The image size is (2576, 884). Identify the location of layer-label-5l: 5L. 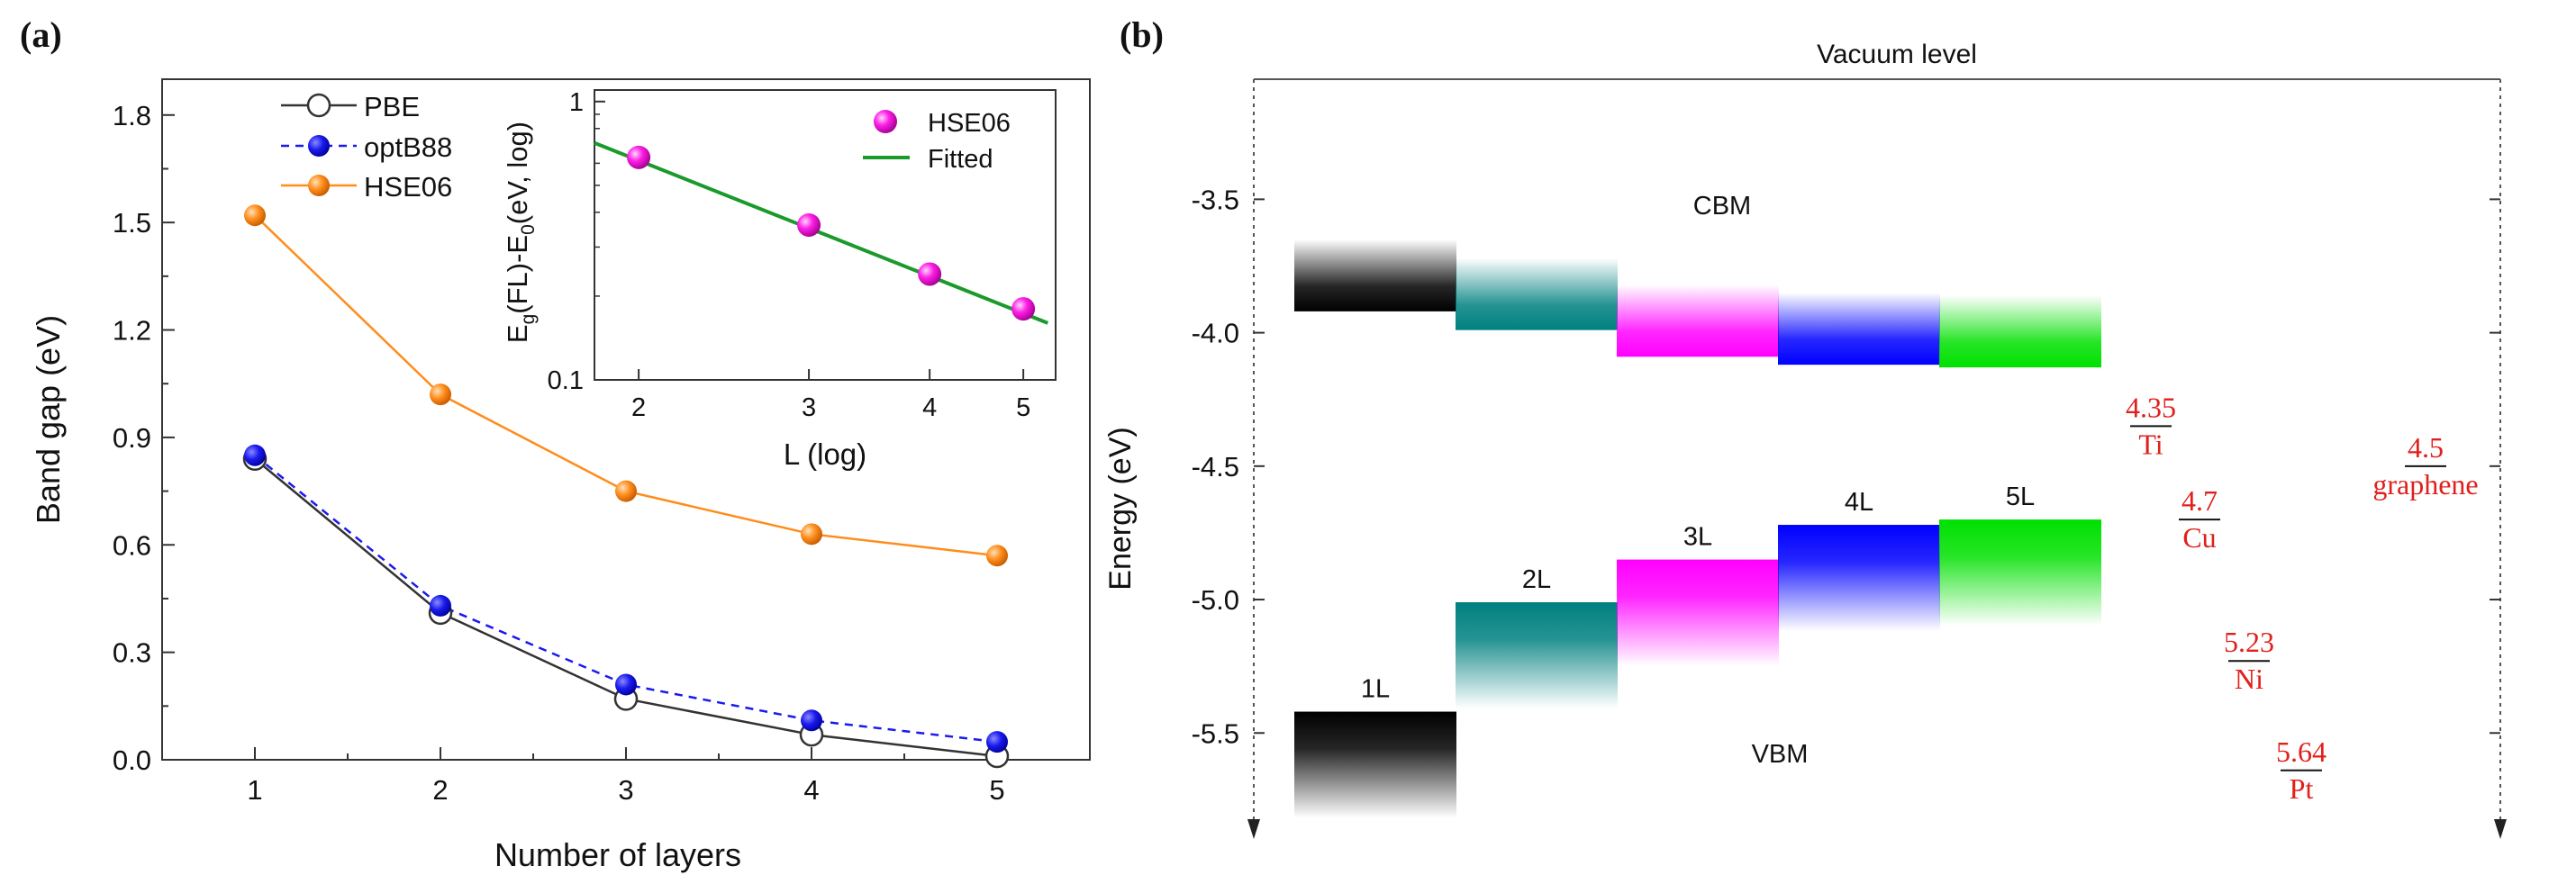
(2020, 497).